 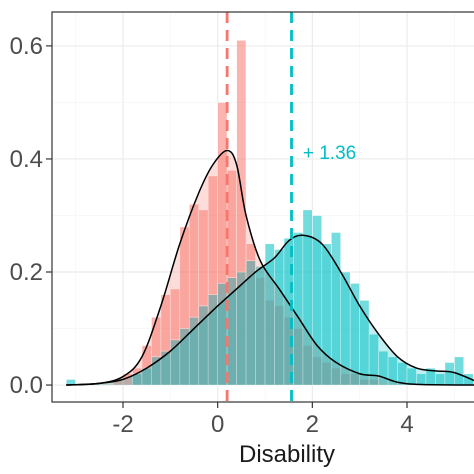 I want to click on mean-difference-annotation: + 1.36, so click(x=329, y=153).